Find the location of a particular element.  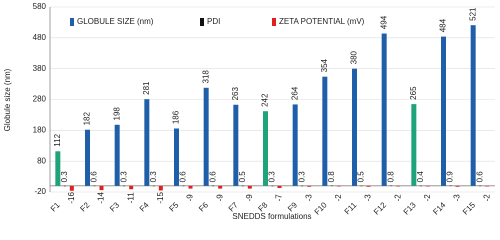

value-label: 0.9 is located at coordinates (450, 177).